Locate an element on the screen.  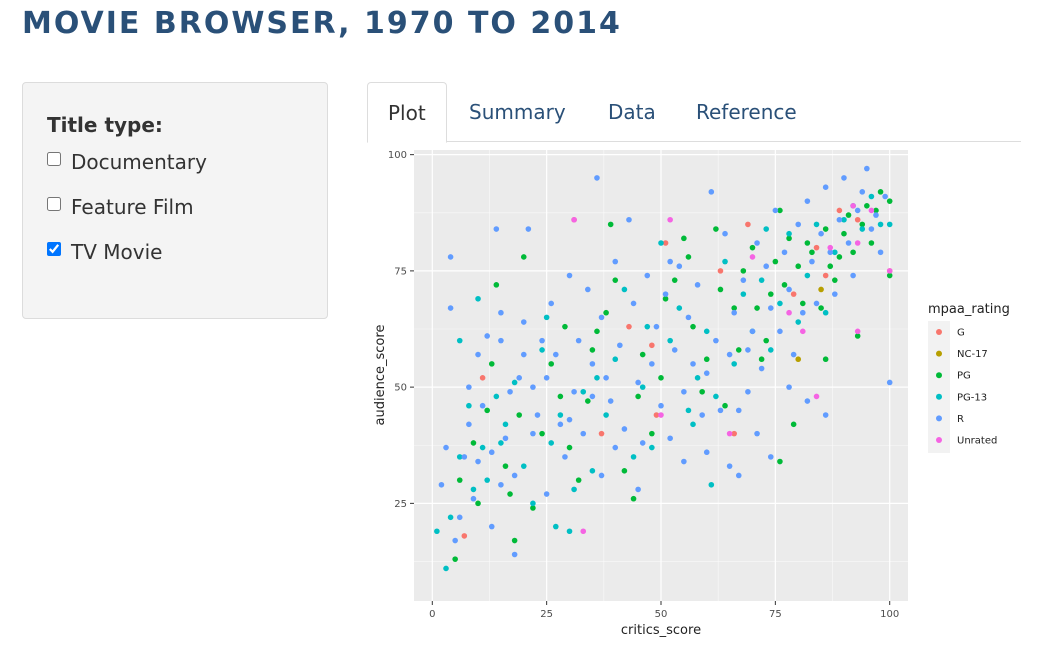
legend: mpaa_rating G NC-17 PG PG-13 R Unrated is located at coordinates (969, 377).